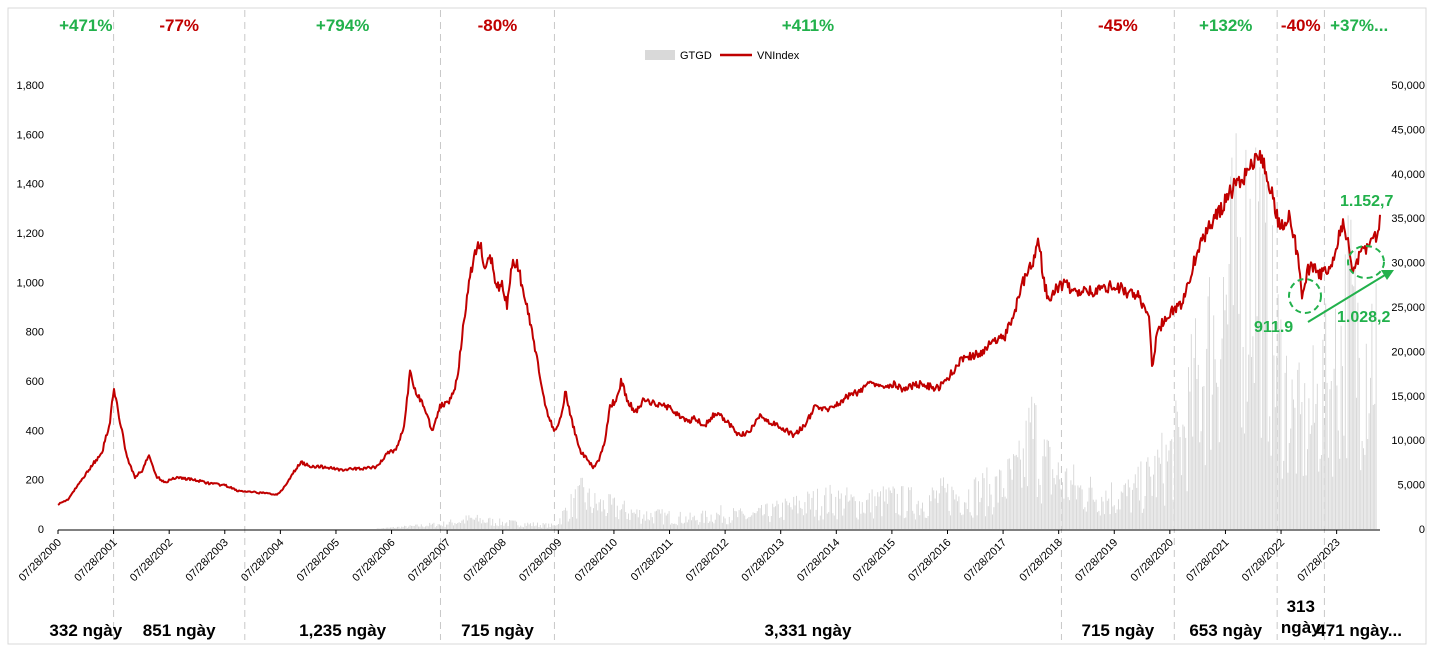 This screenshot has height=648, width=1434. Describe the element at coordinates (1408, 264) in the screenshot. I see `right-axis-tick: 30,000` at that location.